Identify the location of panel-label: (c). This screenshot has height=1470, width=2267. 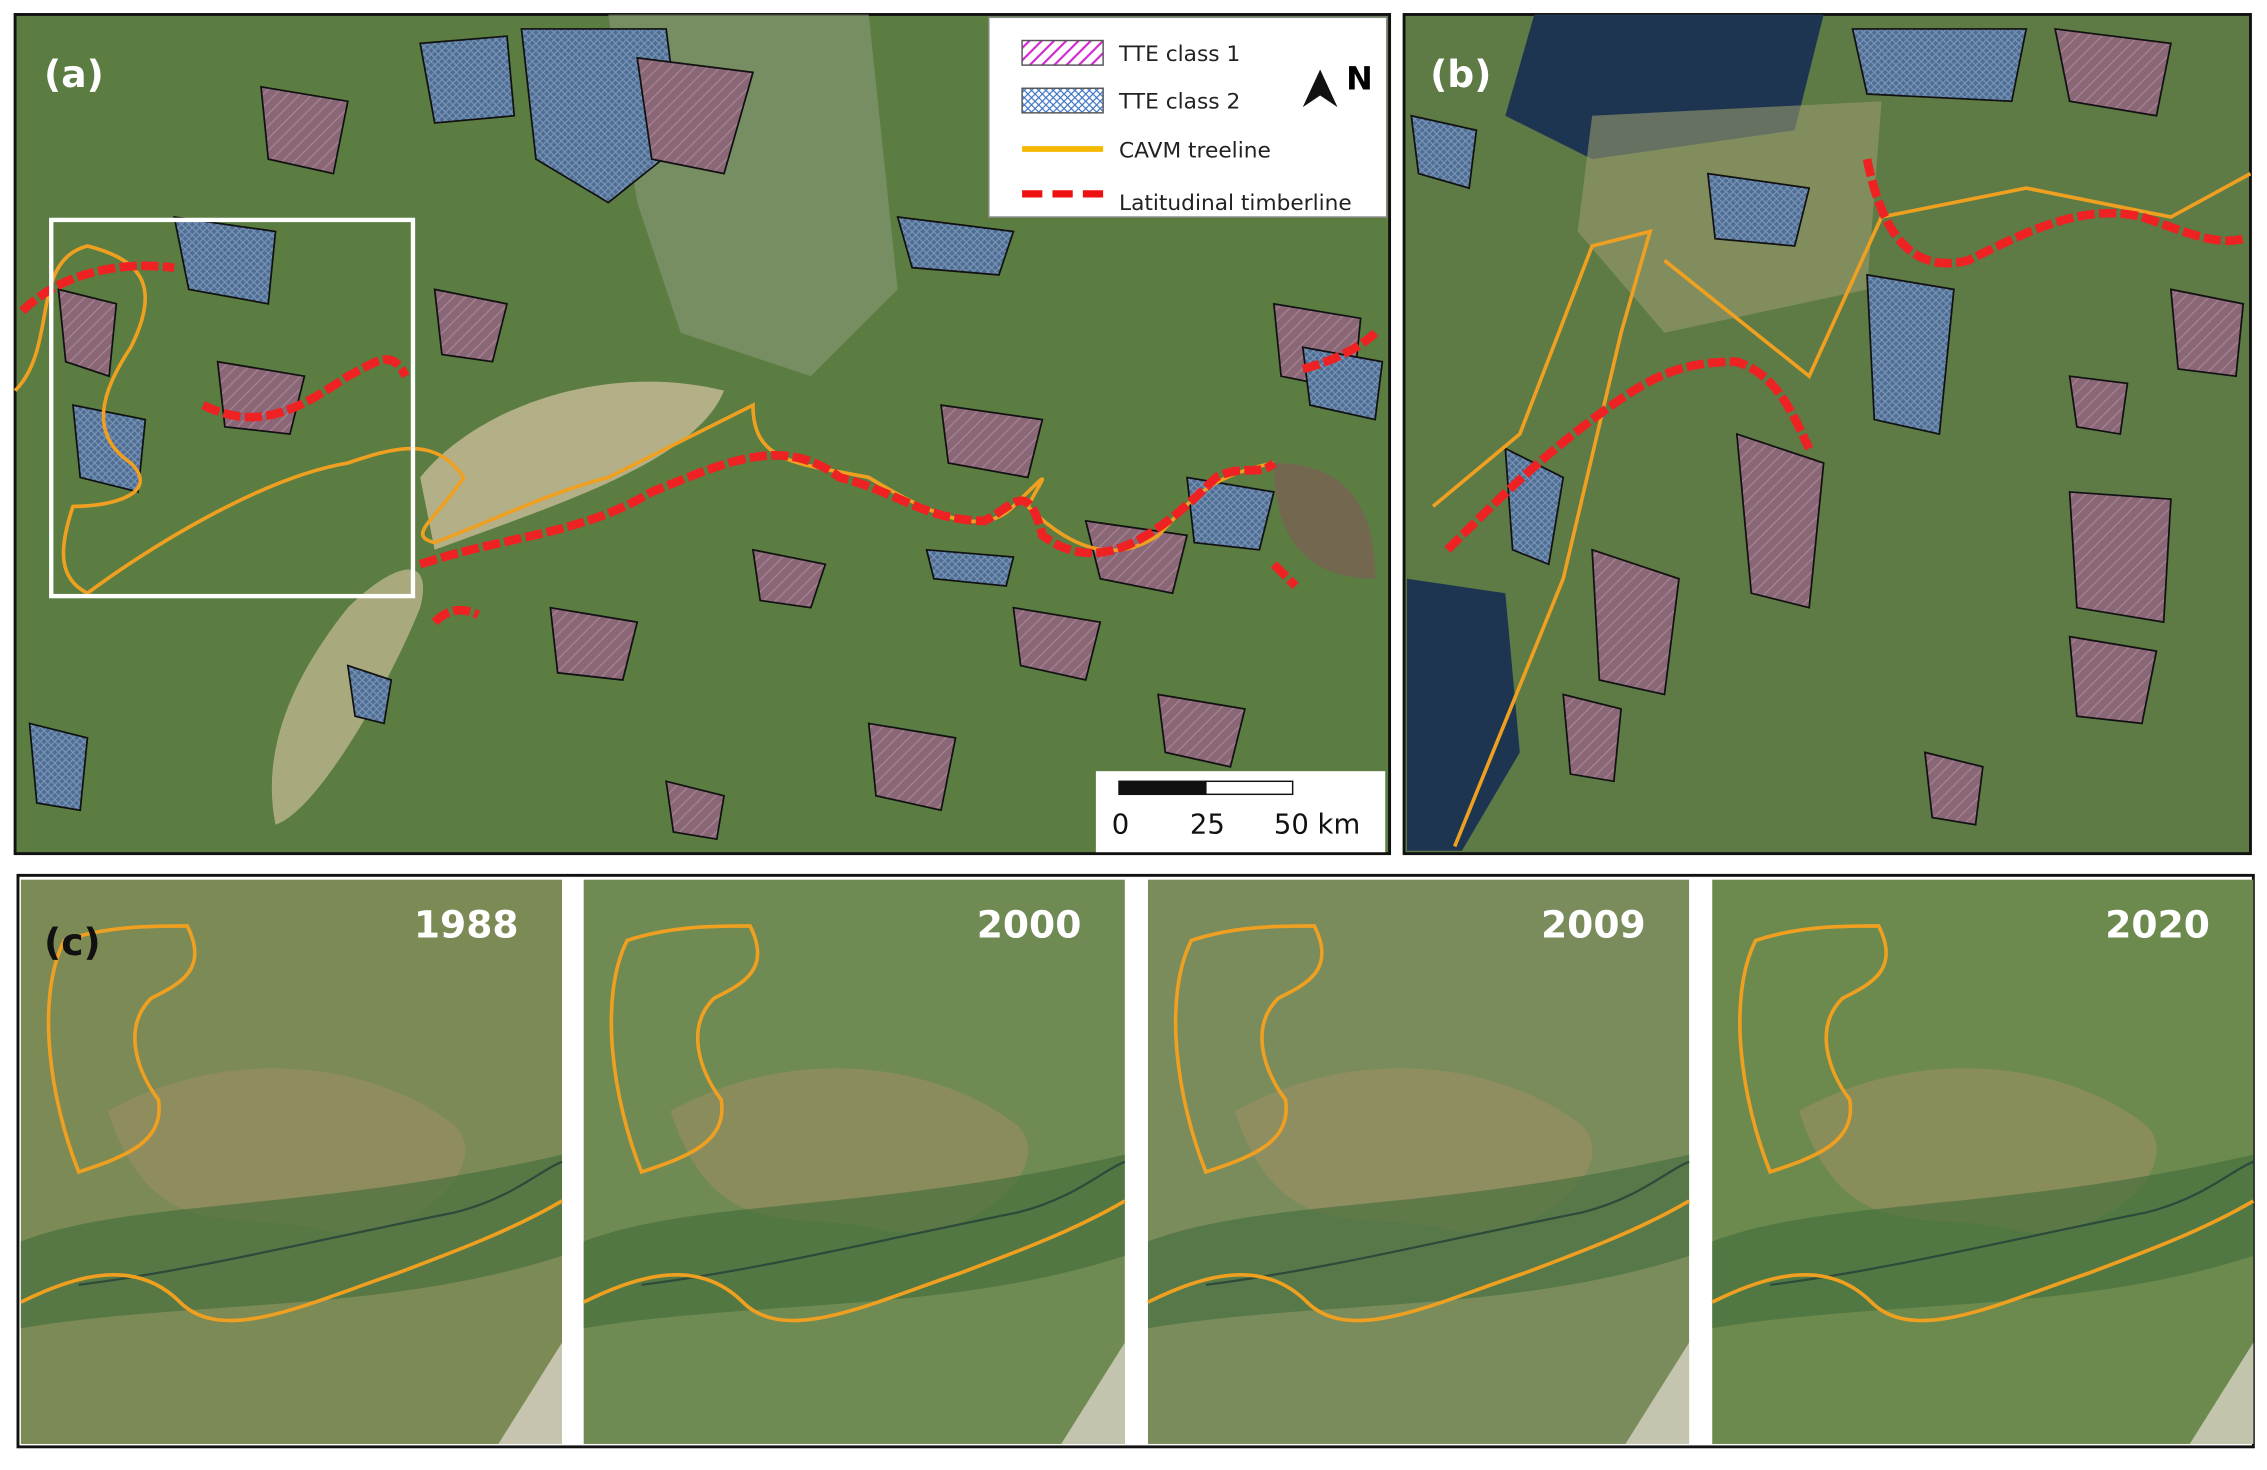
(72, 942).